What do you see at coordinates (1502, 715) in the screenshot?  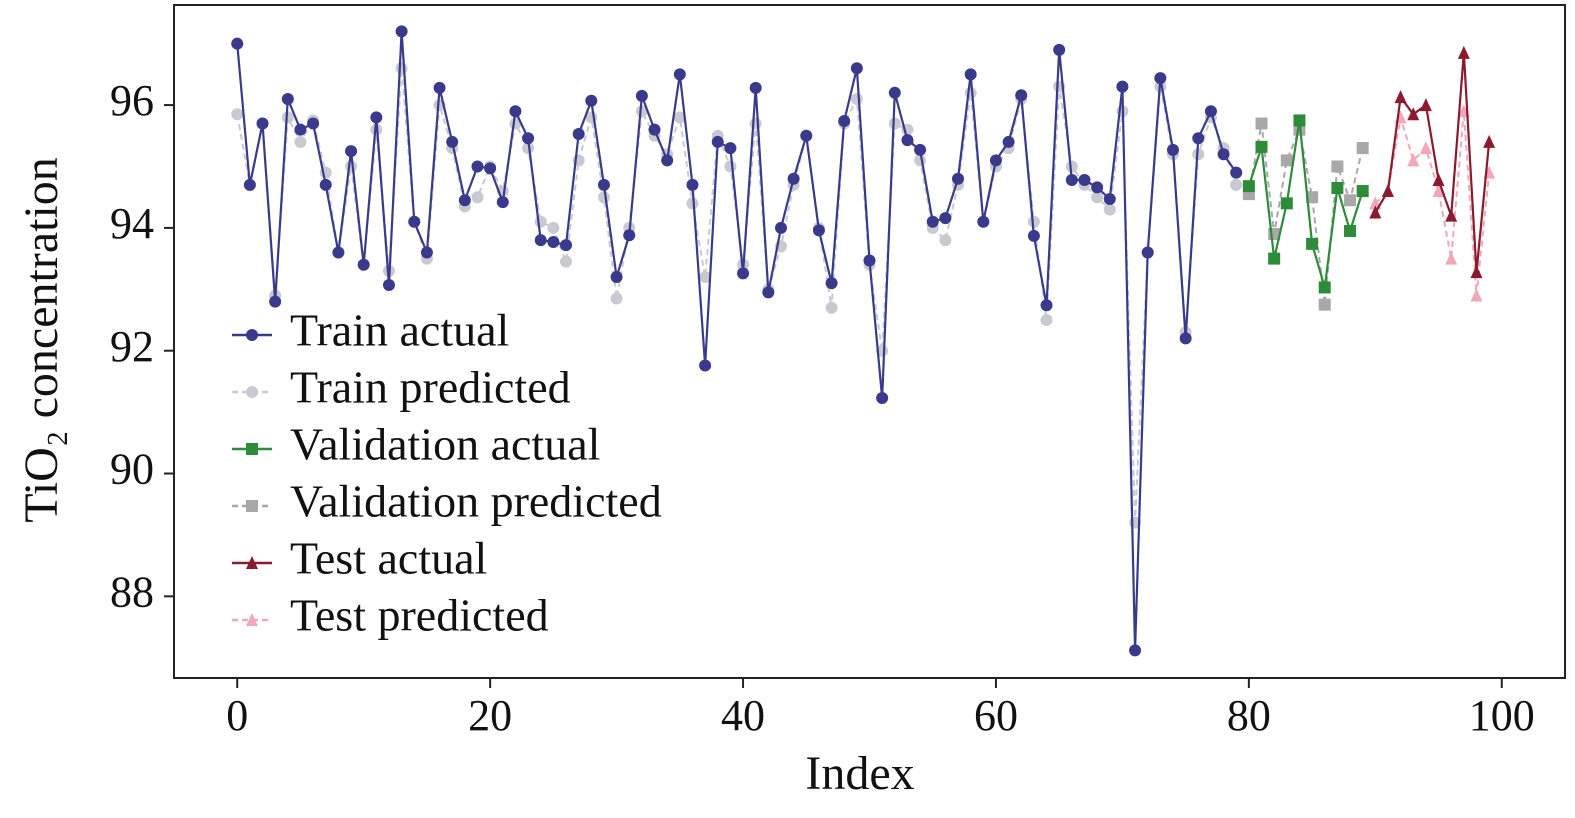 I see `x-tick-label: 100` at bounding box center [1502, 715].